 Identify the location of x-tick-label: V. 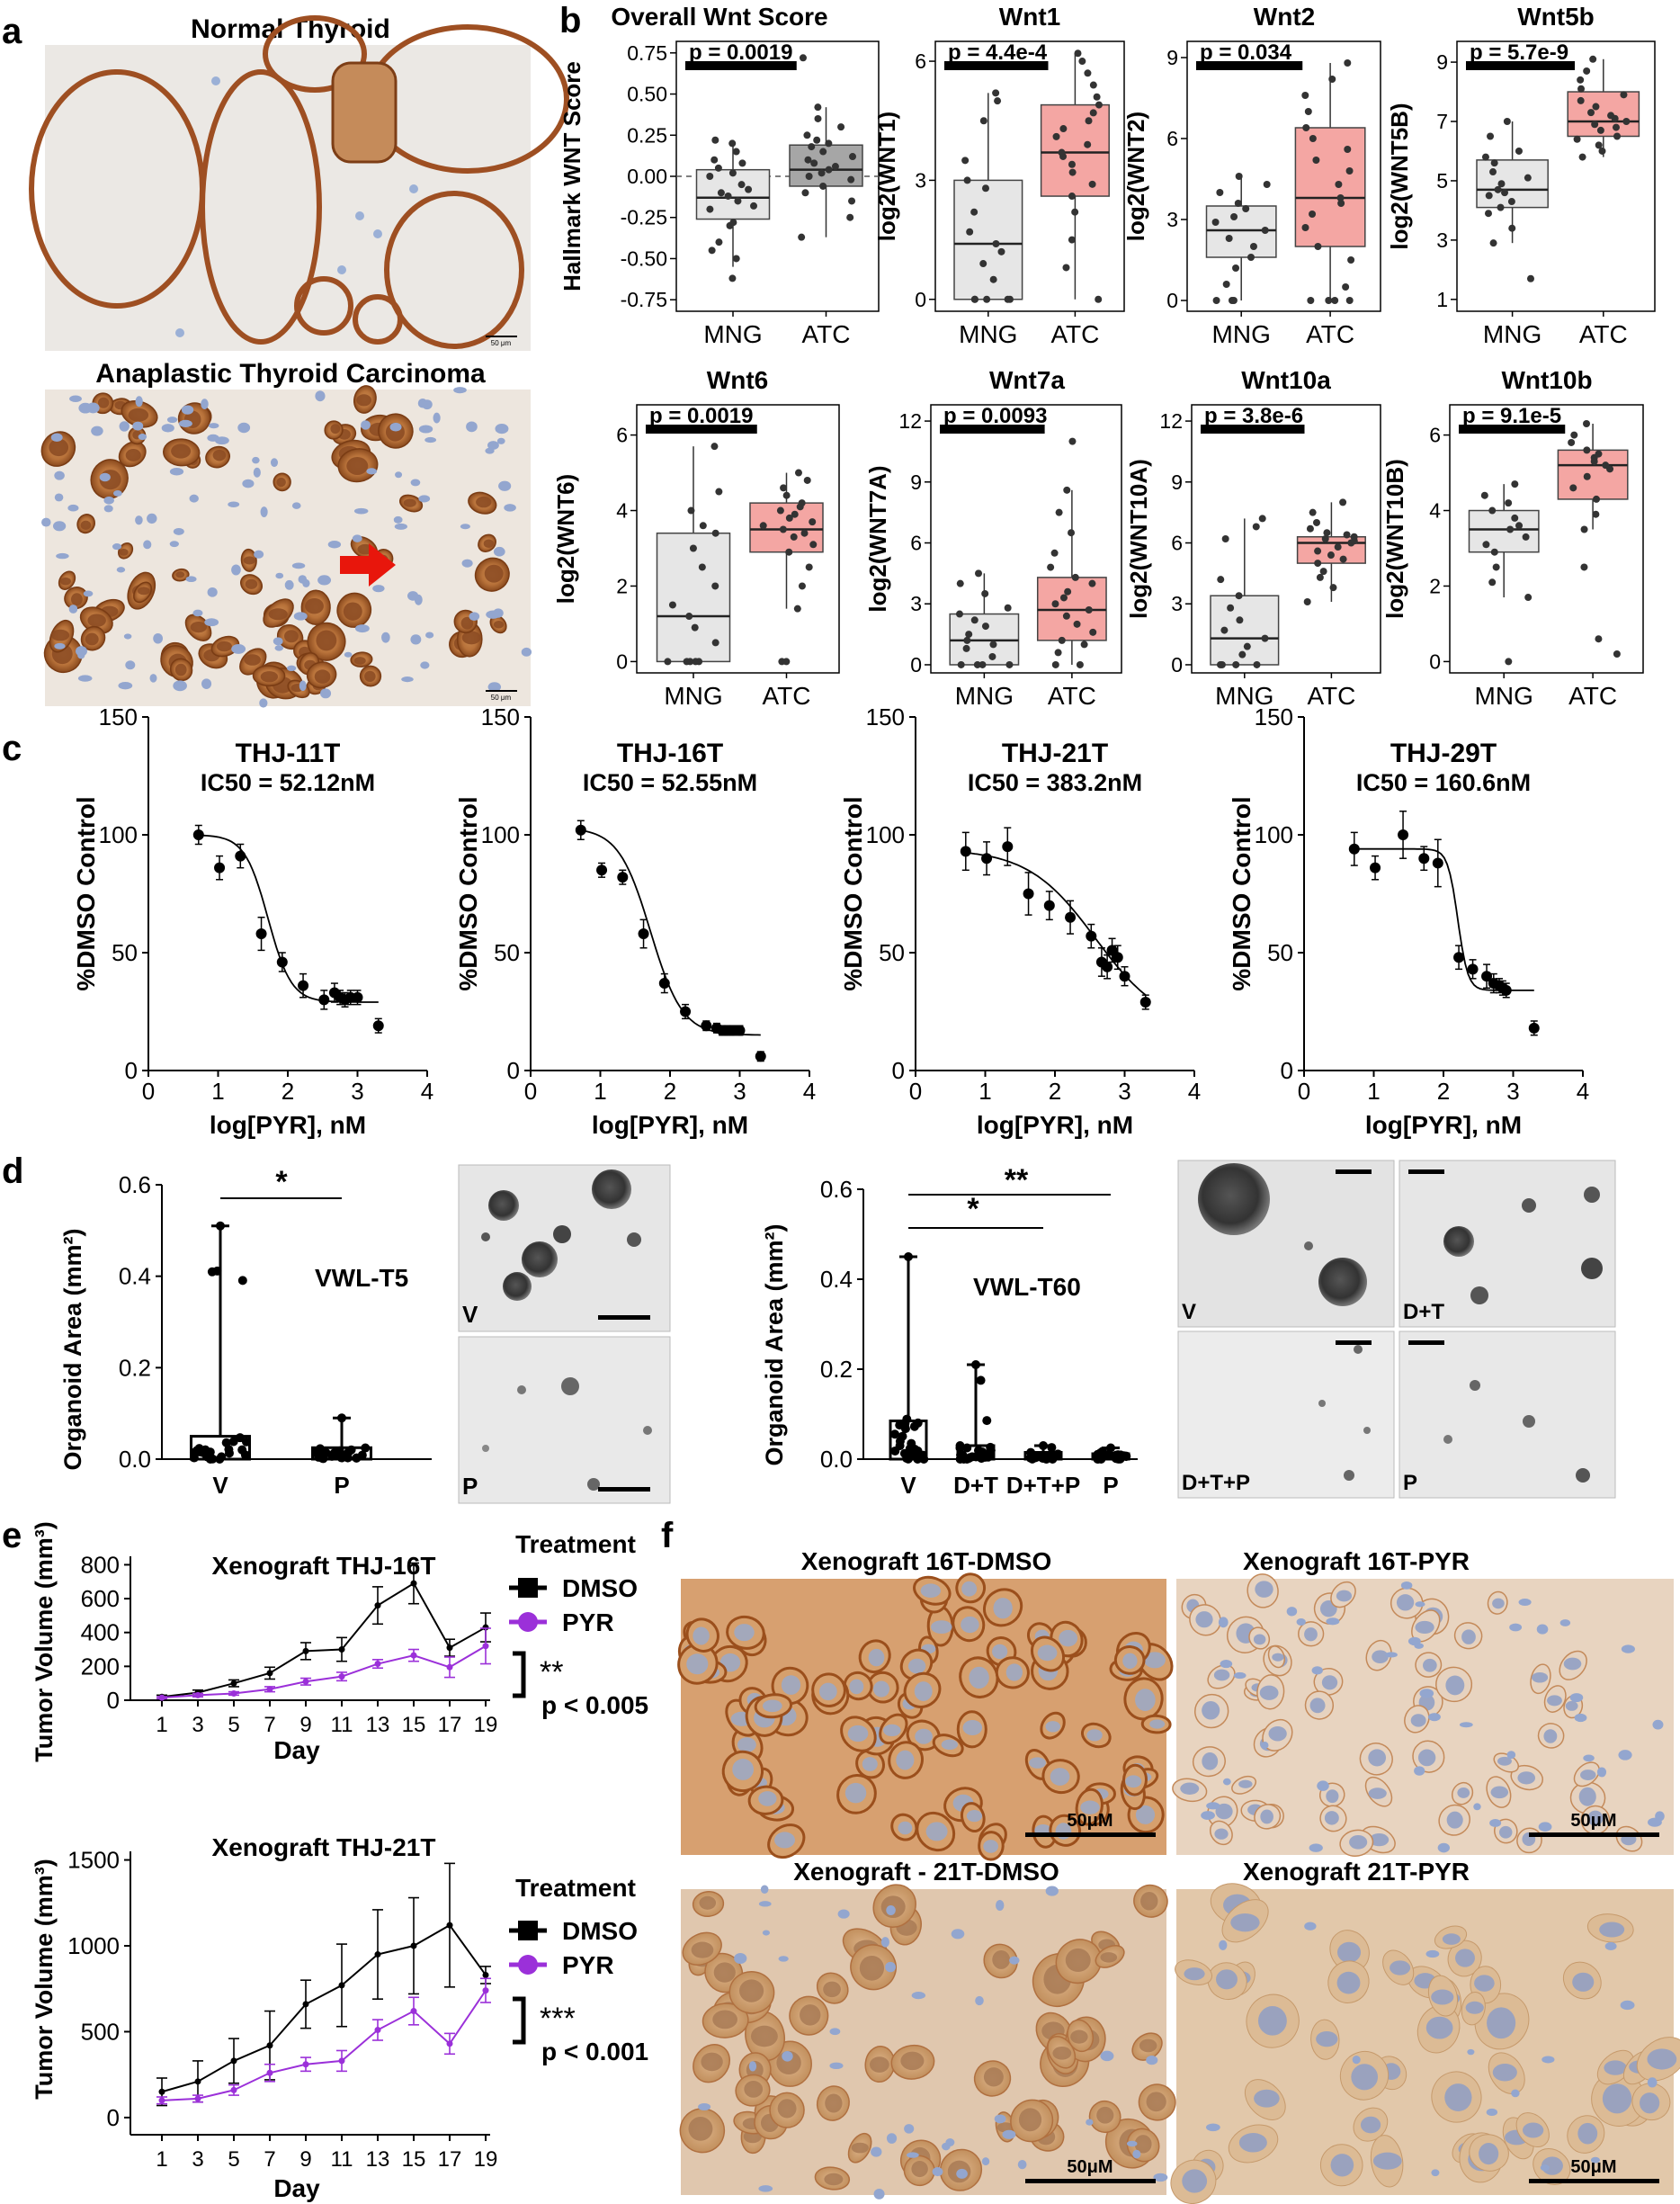
(908, 1485).